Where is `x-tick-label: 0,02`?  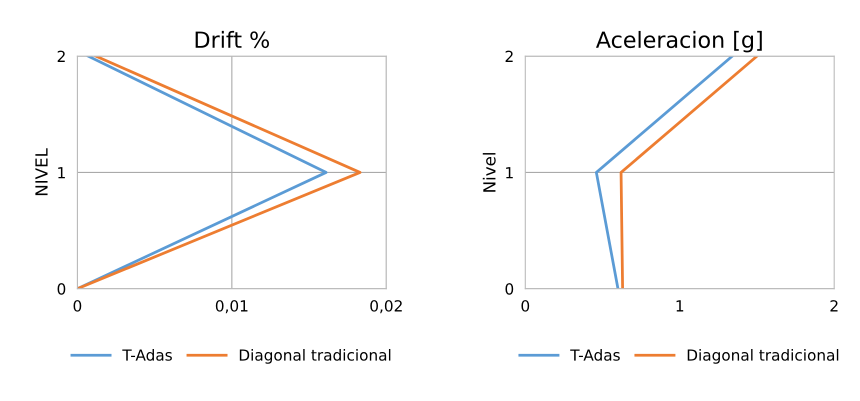 x-tick-label: 0,02 is located at coordinates (386, 307).